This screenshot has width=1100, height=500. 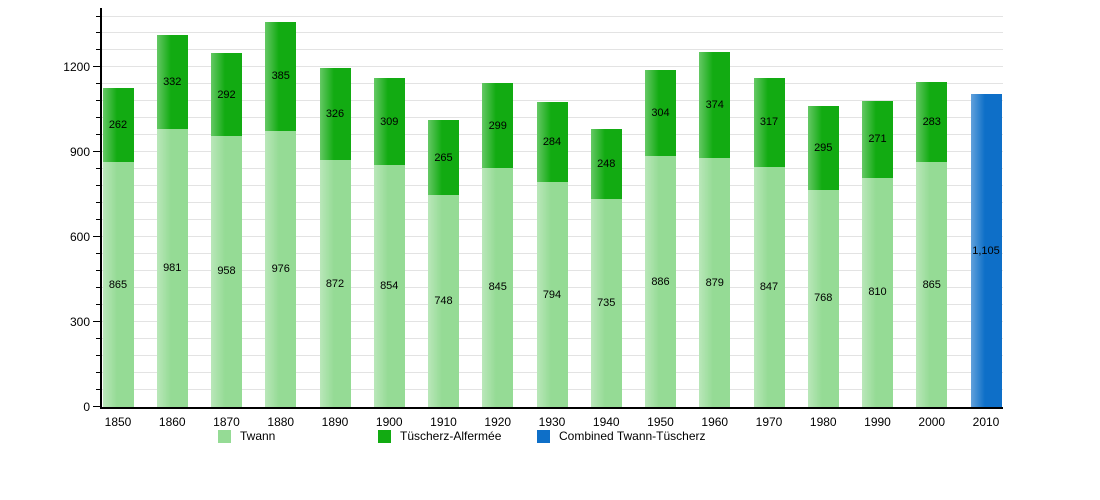 What do you see at coordinates (986, 422) in the screenshot?
I see `x-axis-label: 2010` at bounding box center [986, 422].